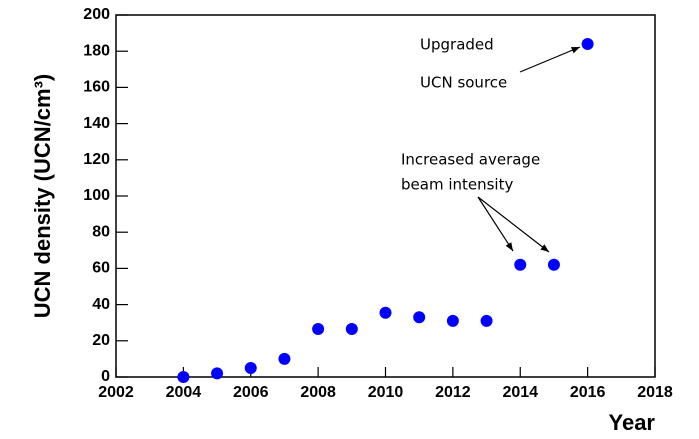  What do you see at coordinates (96, 87) in the screenshot?
I see `y-tick-label: 160` at bounding box center [96, 87].